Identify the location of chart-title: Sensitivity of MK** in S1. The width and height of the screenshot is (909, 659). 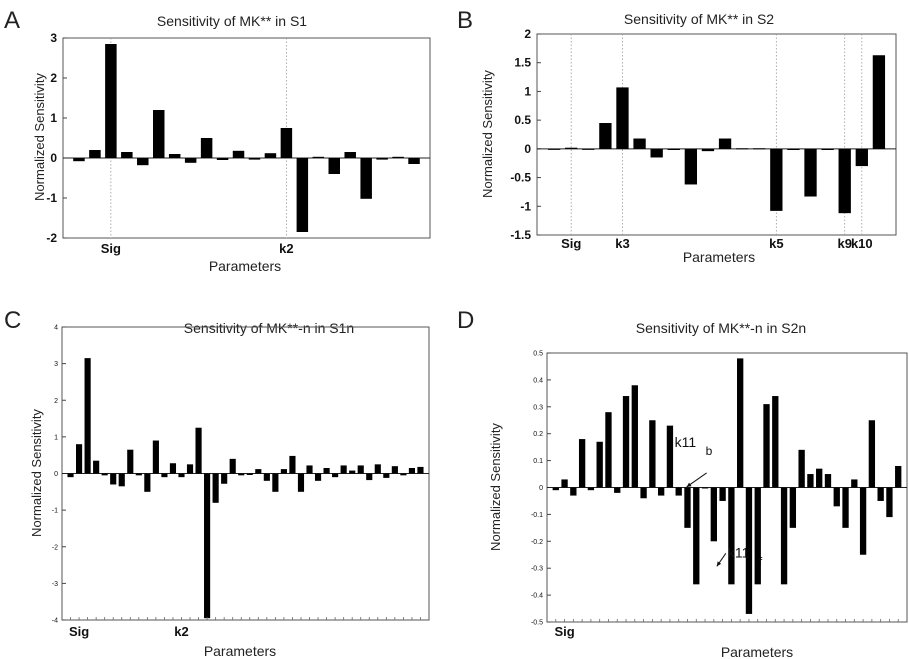
(232, 21).